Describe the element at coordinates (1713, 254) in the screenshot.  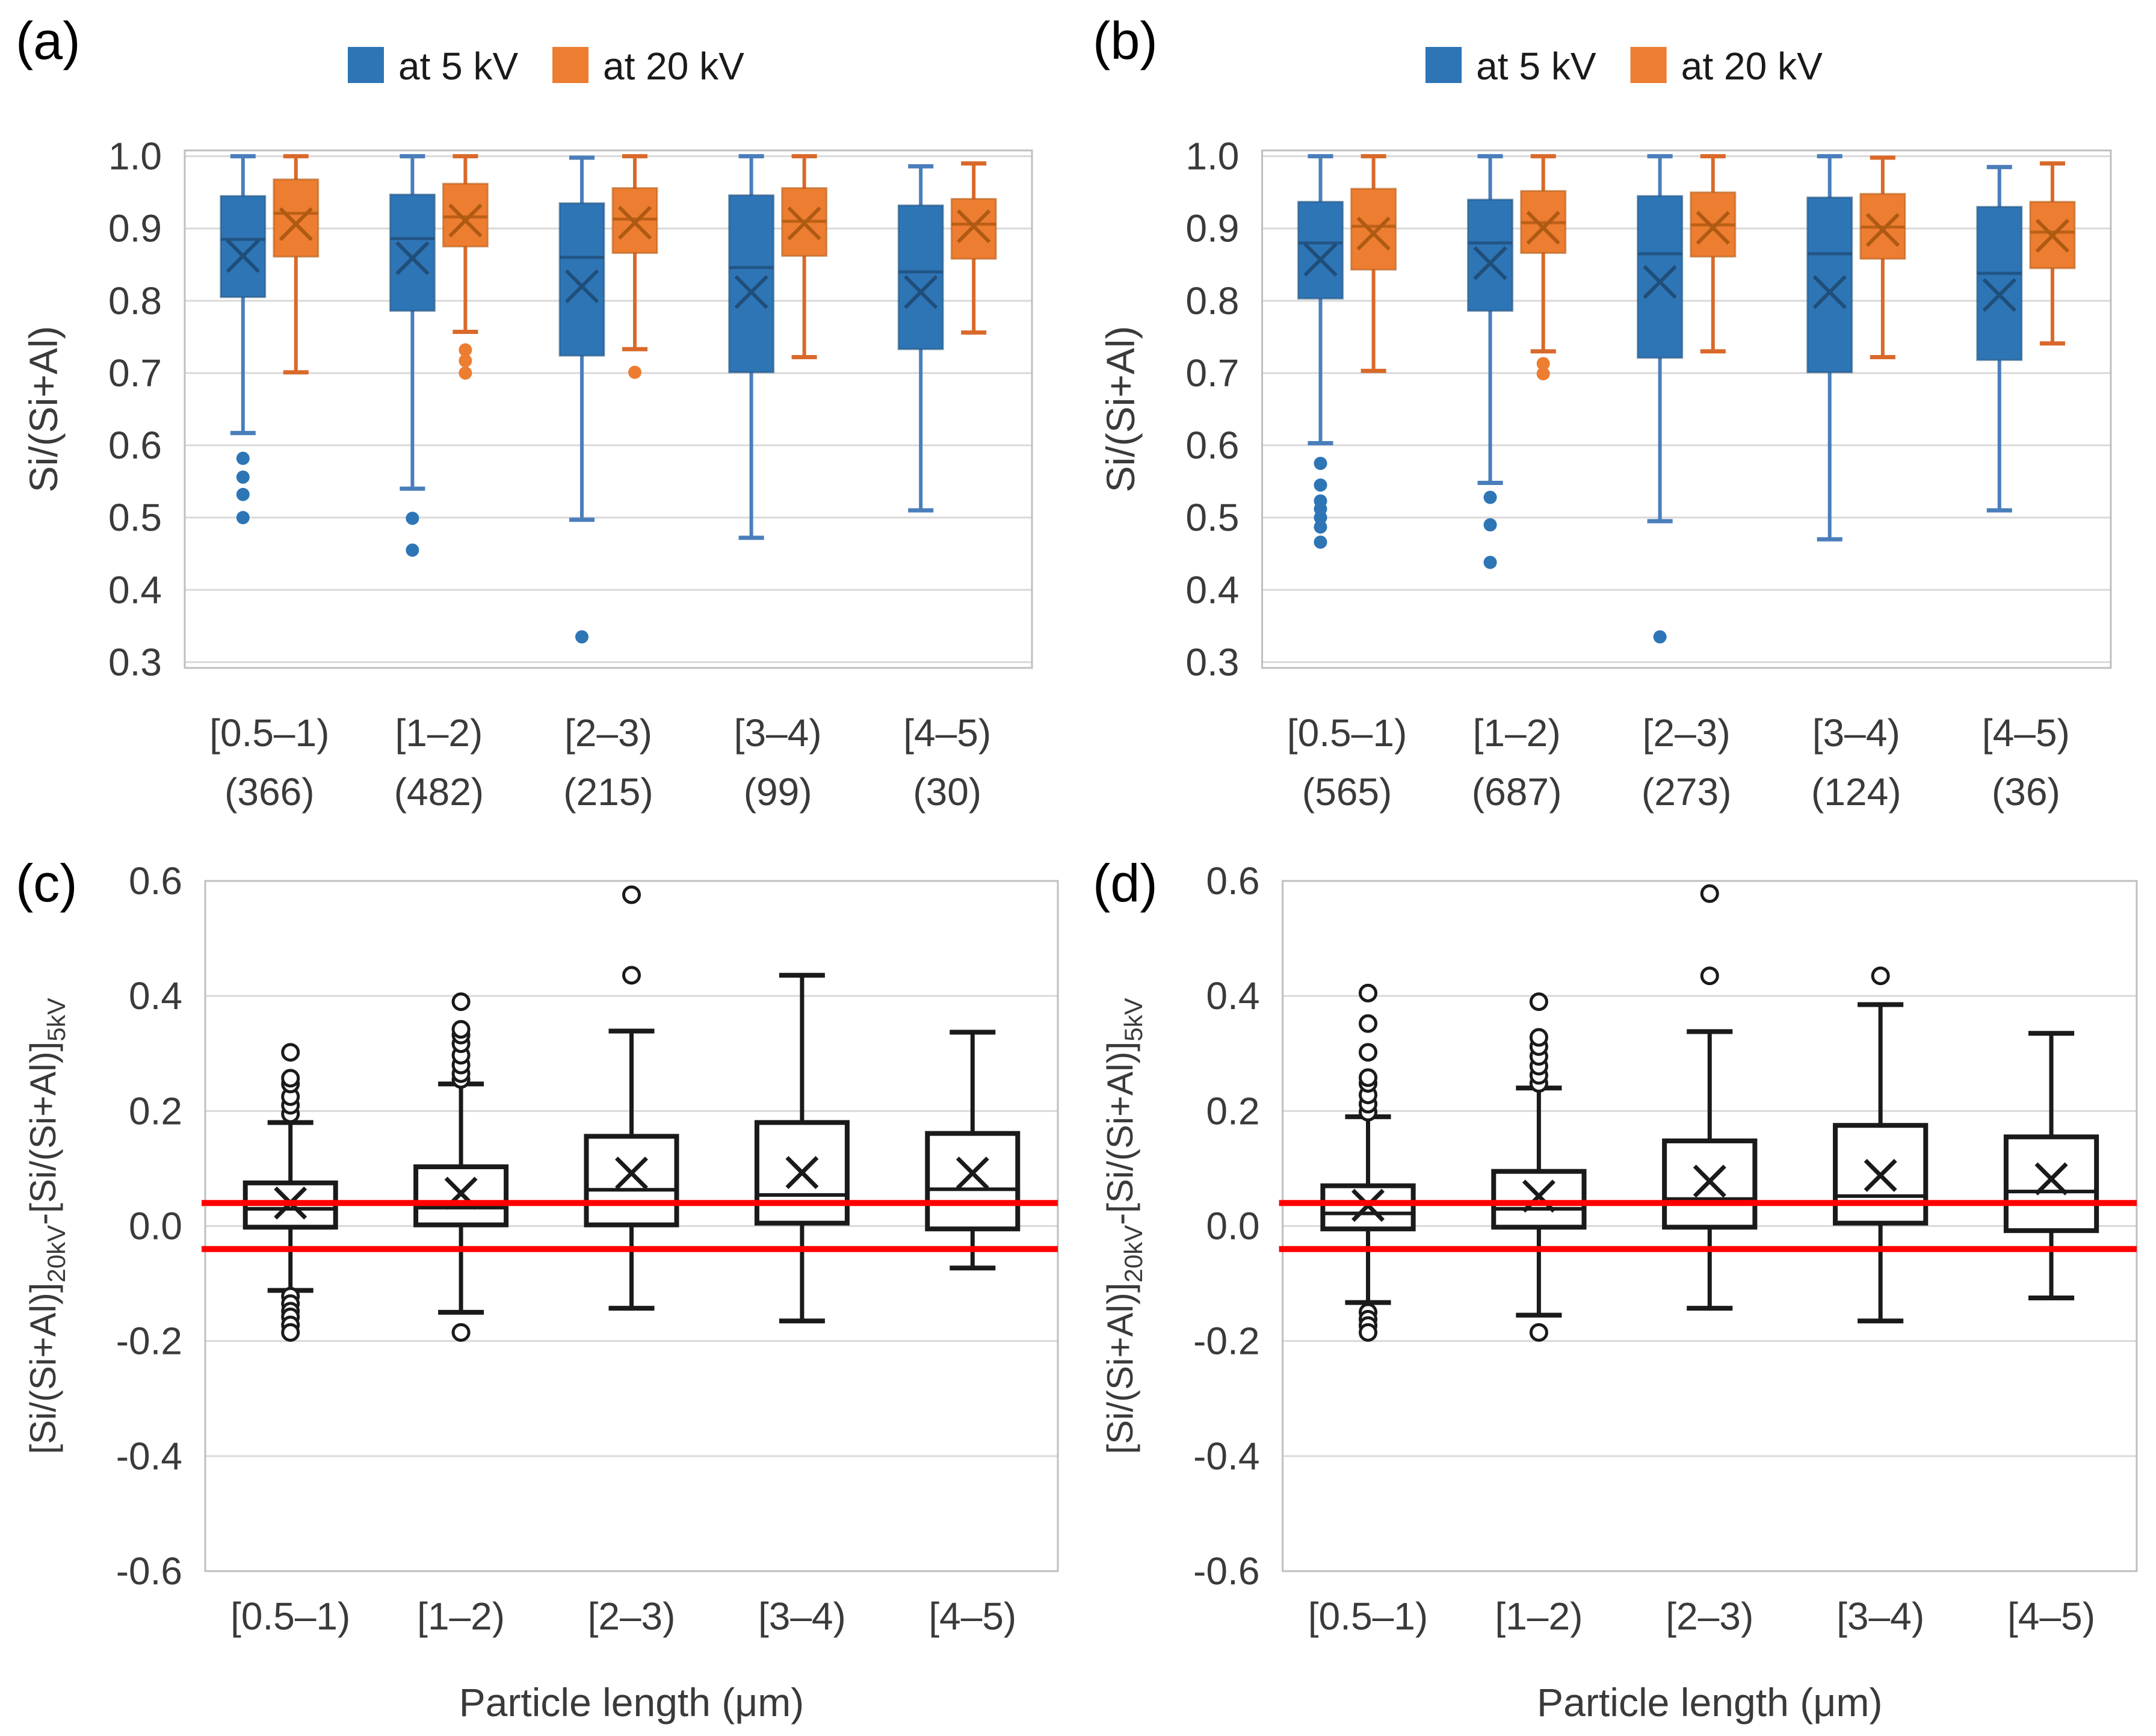
I see `box-group-20kv-cat2` at that location.